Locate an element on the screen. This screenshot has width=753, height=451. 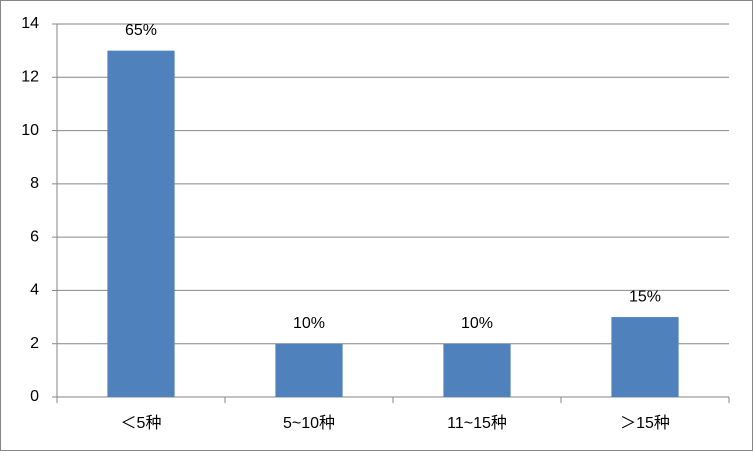
x-tick-label: ＞15种 is located at coordinates (645, 423).